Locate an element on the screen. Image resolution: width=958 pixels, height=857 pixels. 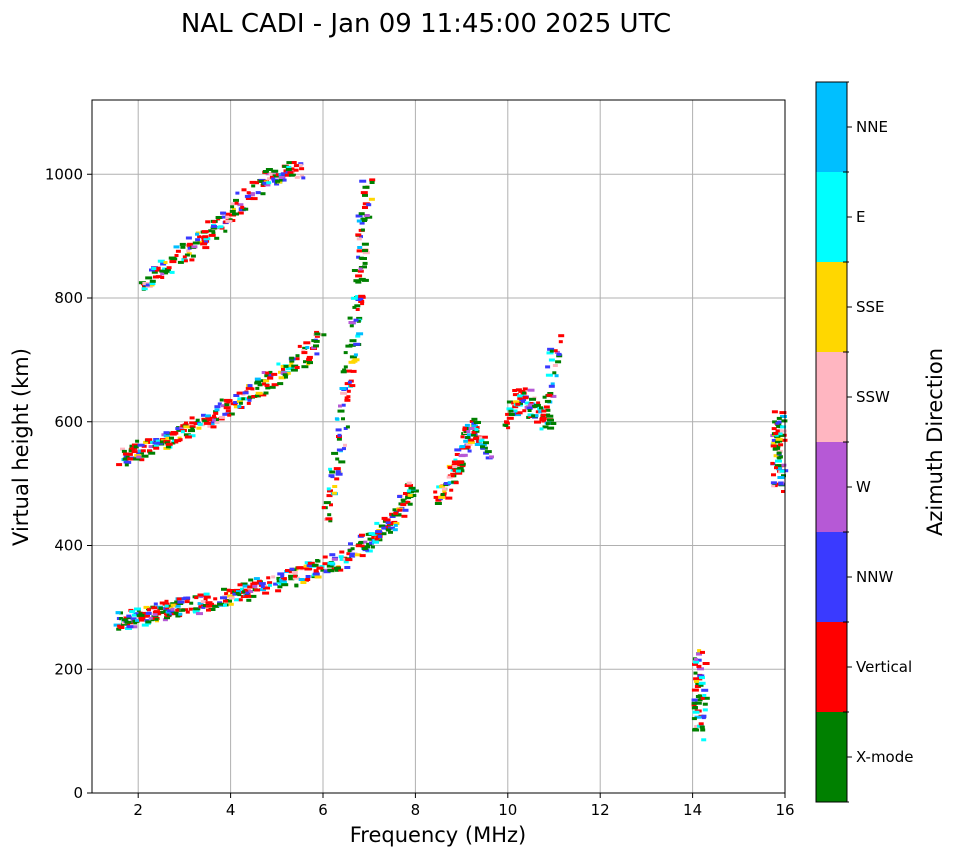
colorbar-tick-label: X-mode is located at coordinates (884, 757).